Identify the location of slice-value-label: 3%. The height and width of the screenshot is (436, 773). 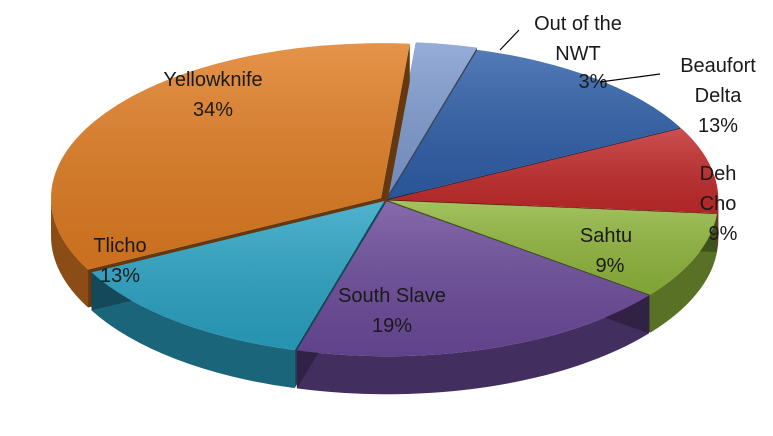
(593, 82).